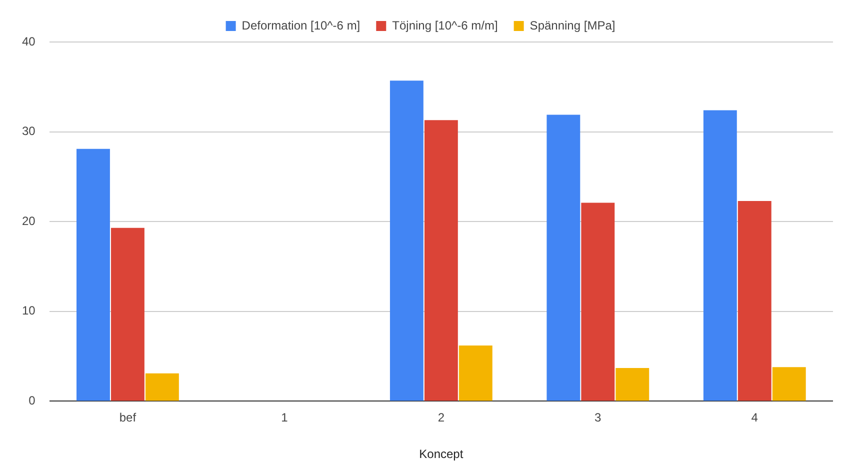 This screenshot has height=466, width=847. I want to click on x-axis-title: Koncept, so click(441, 454).